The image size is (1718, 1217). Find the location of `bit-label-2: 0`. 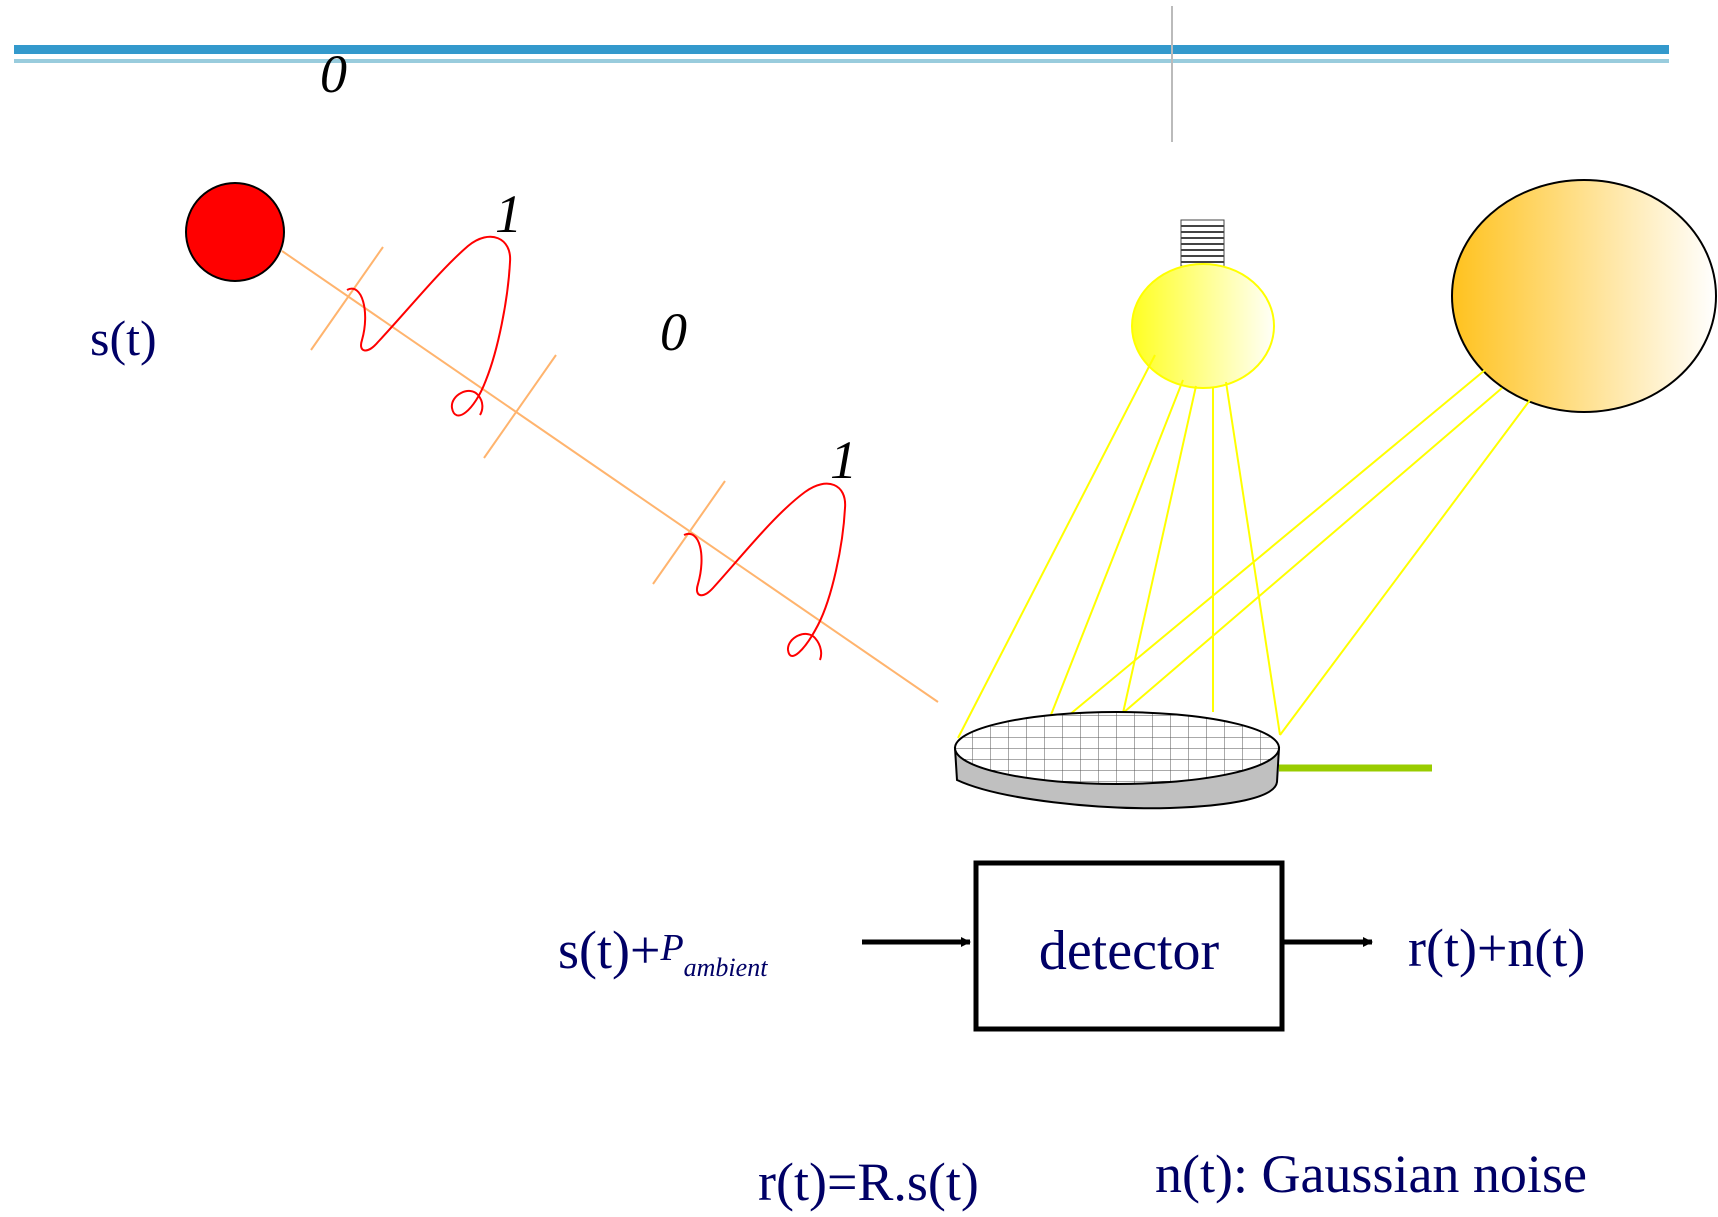

bit-label-2: 0 is located at coordinates (673, 332).